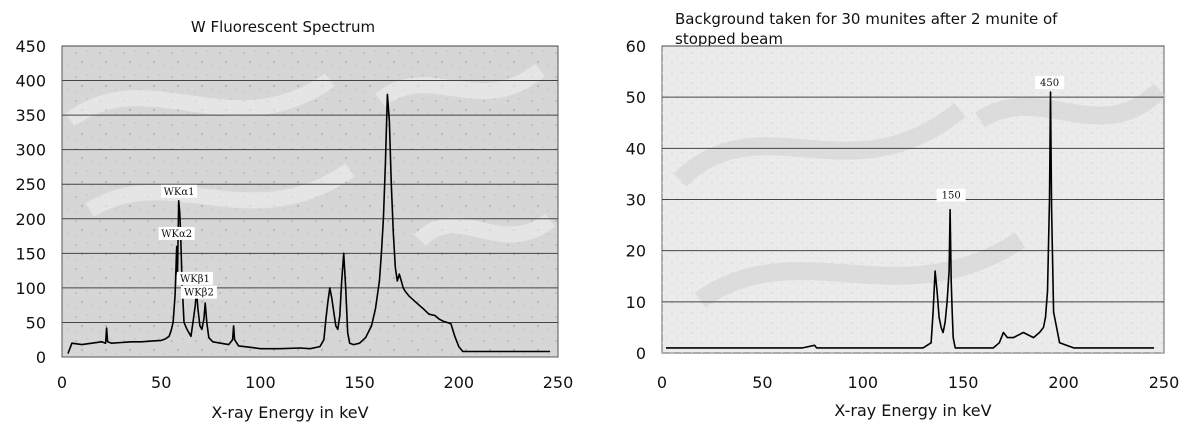  I want to click on y-tick-label: 60, so click(636, 46).